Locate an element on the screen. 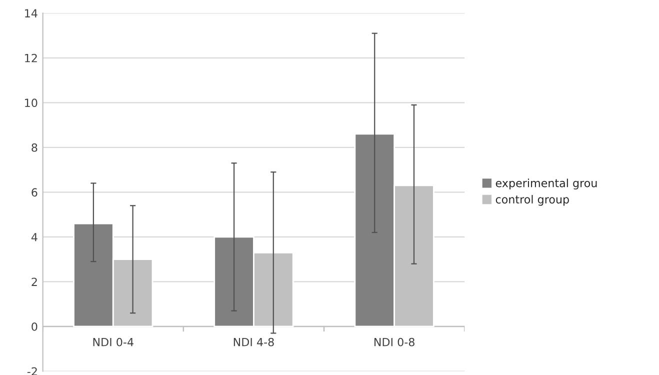 This screenshot has width=659, height=375. y-tick-label: 14 is located at coordinates (31, 13).